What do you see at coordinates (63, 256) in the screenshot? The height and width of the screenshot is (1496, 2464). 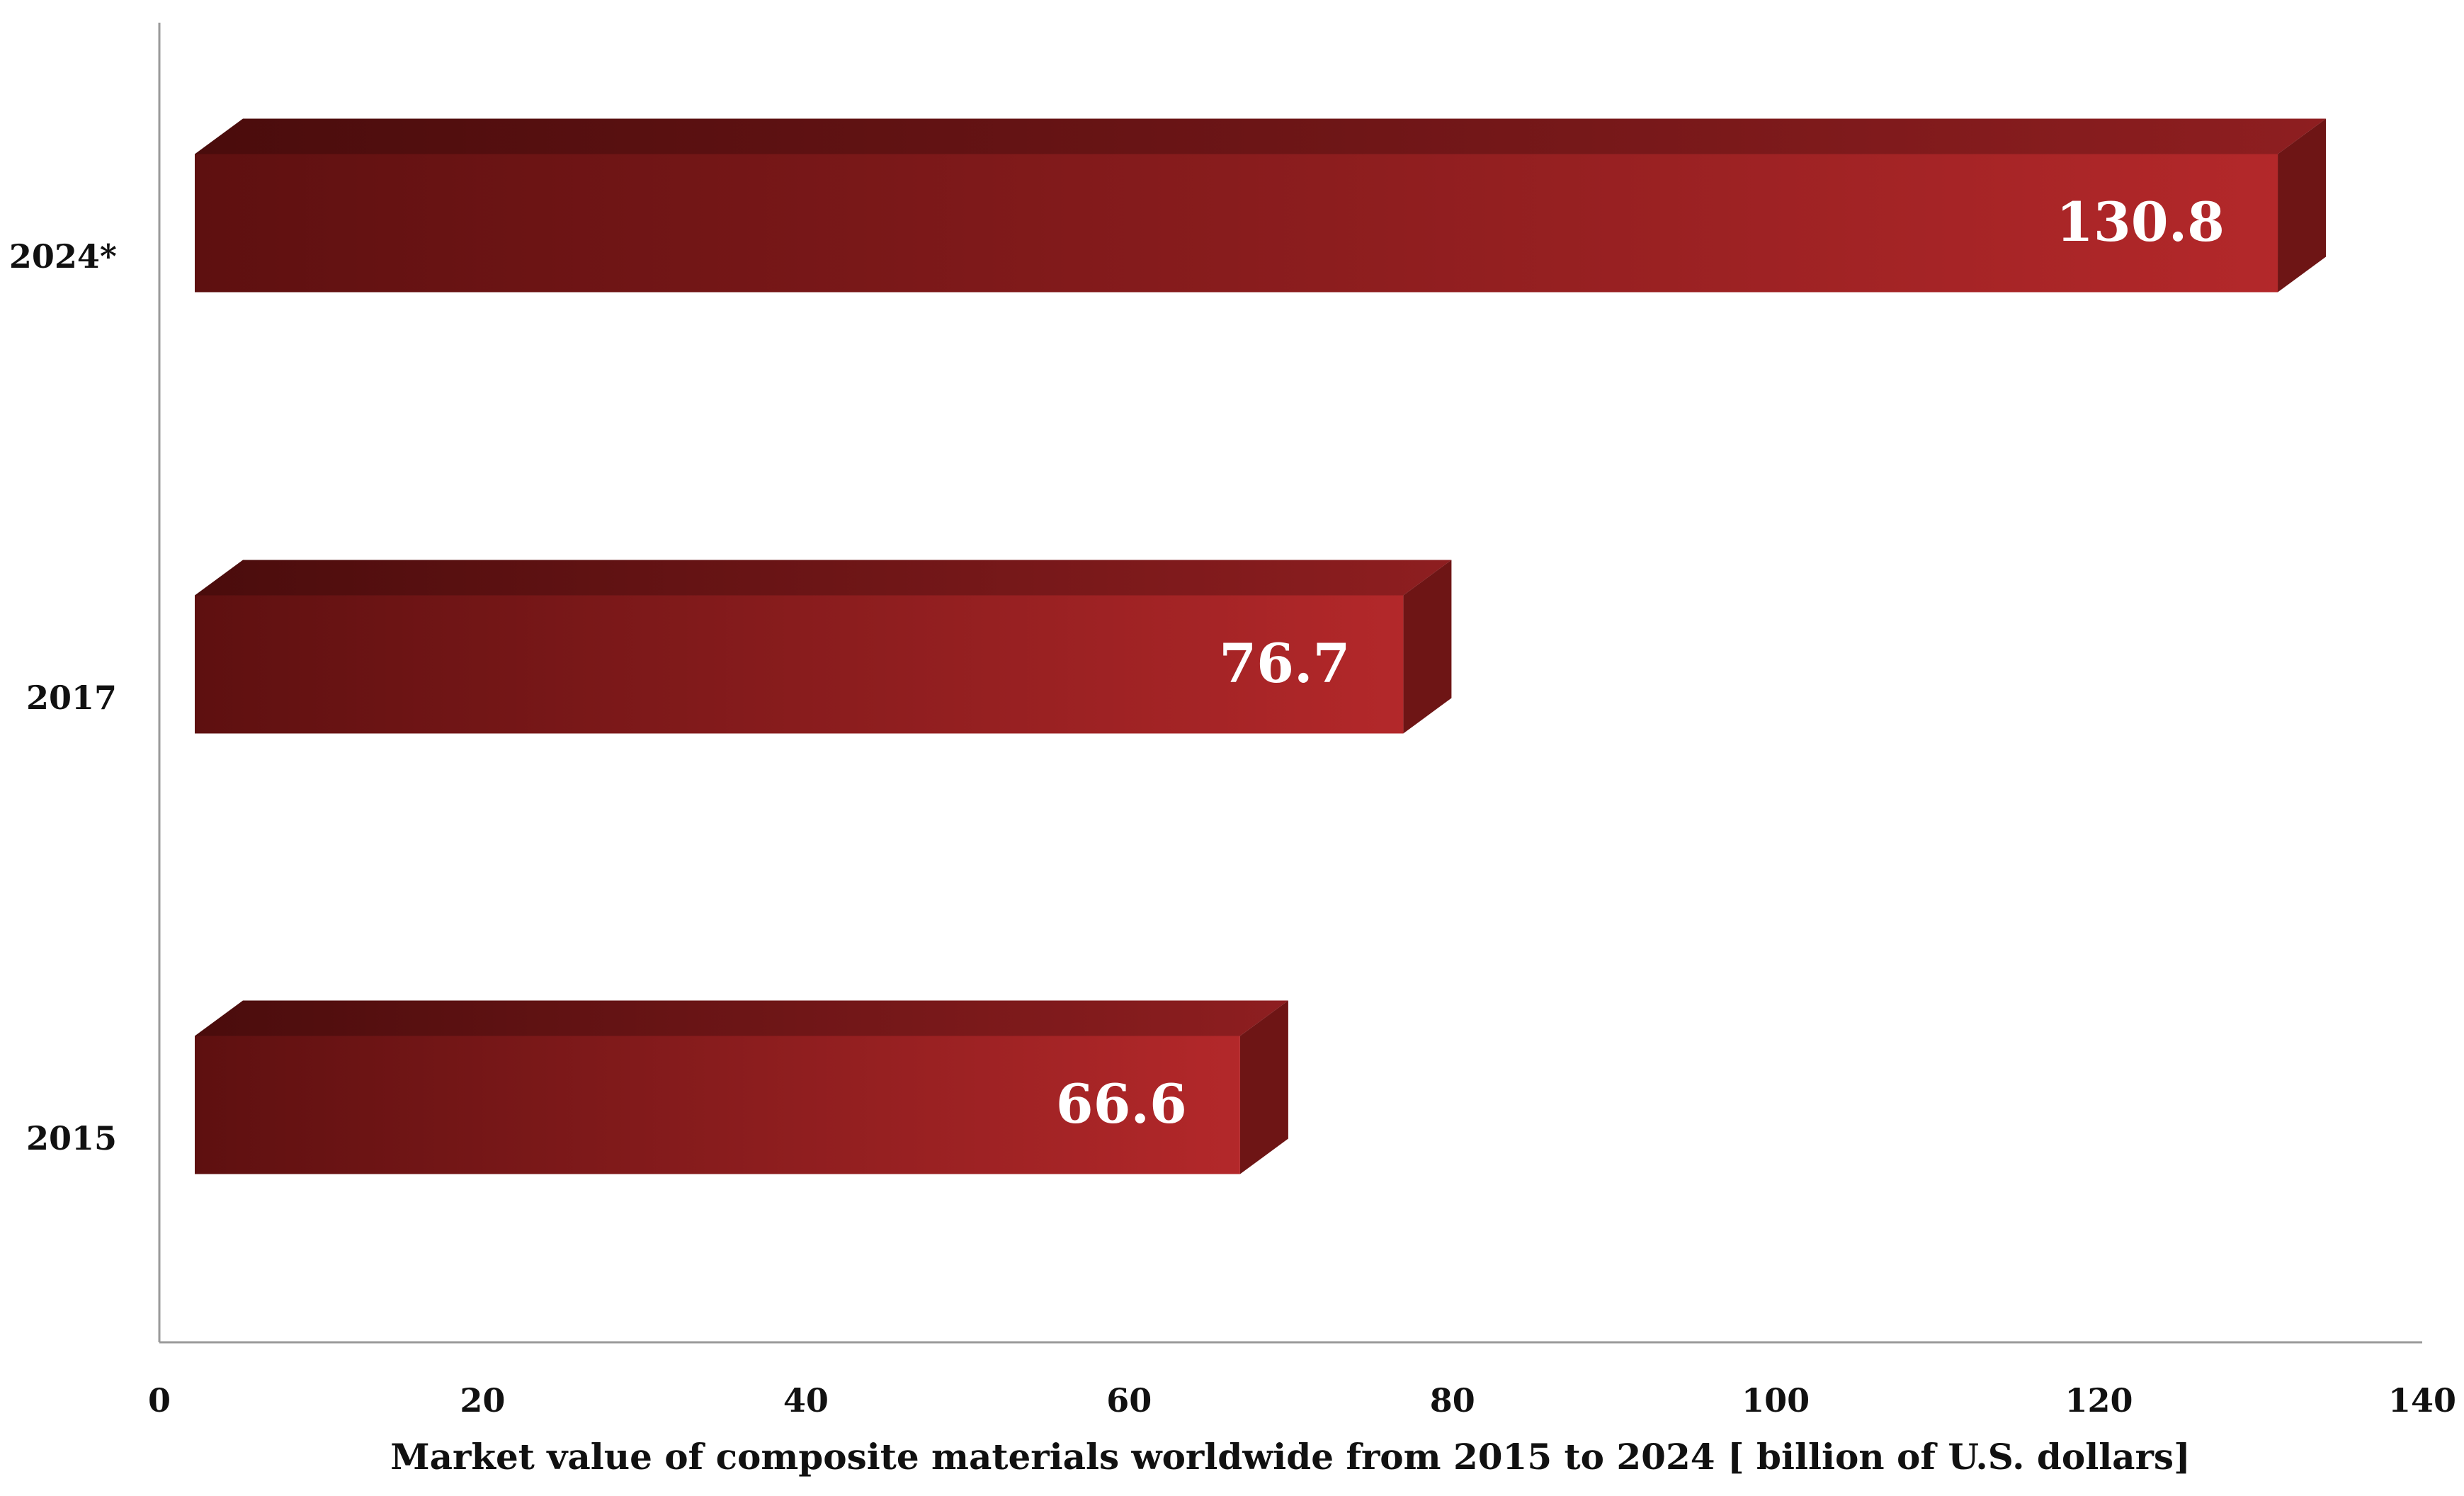 I see `y-tick-label: 2024*` at bounding box center [63, 256].